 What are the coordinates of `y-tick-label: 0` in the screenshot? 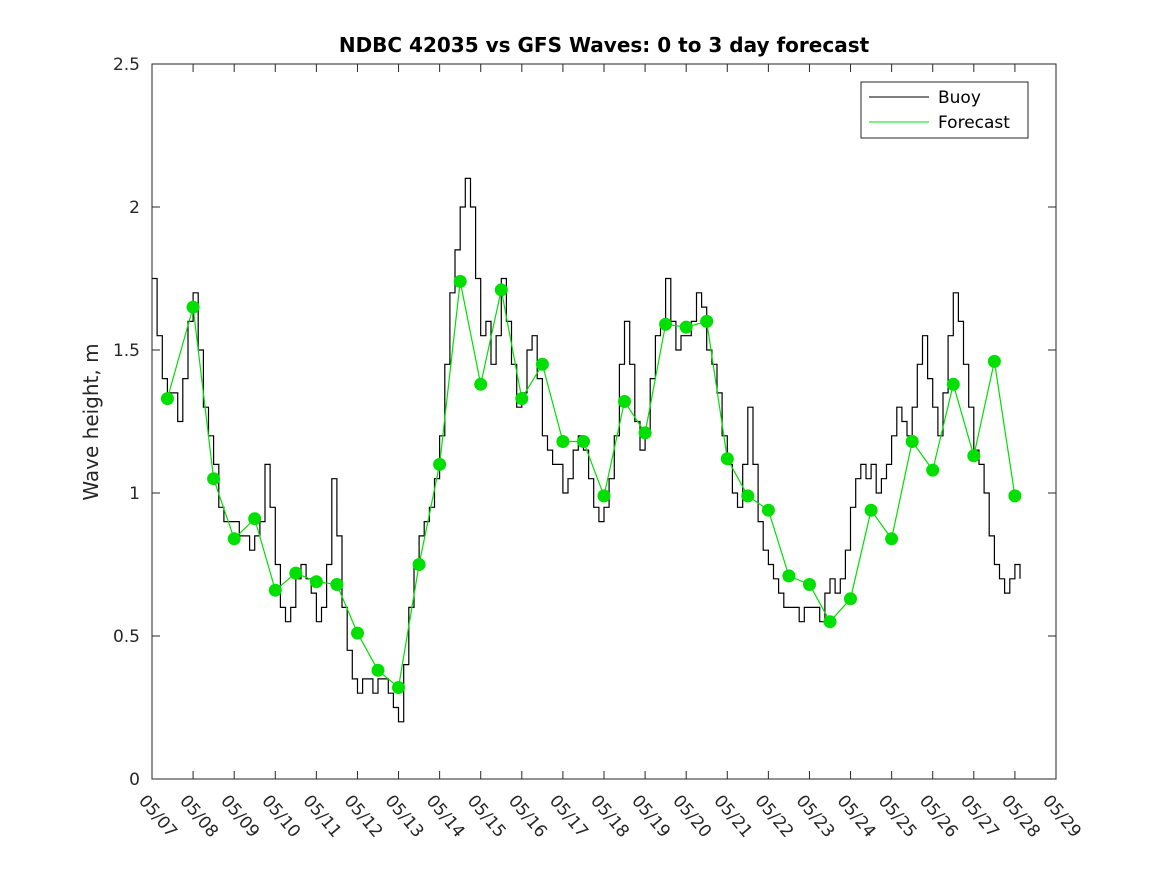 It's located at (134, 780).